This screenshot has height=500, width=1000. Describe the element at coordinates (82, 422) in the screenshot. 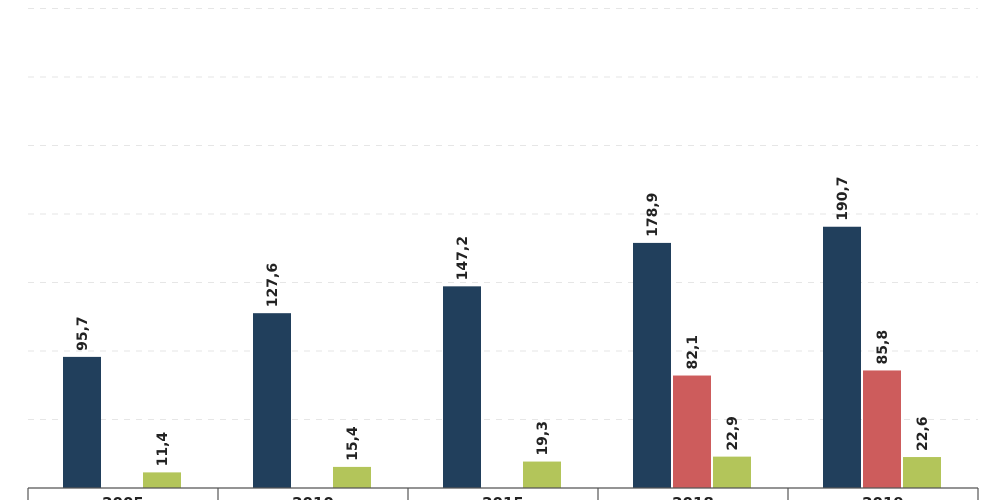

I see `bar-2005-s0` at that location.